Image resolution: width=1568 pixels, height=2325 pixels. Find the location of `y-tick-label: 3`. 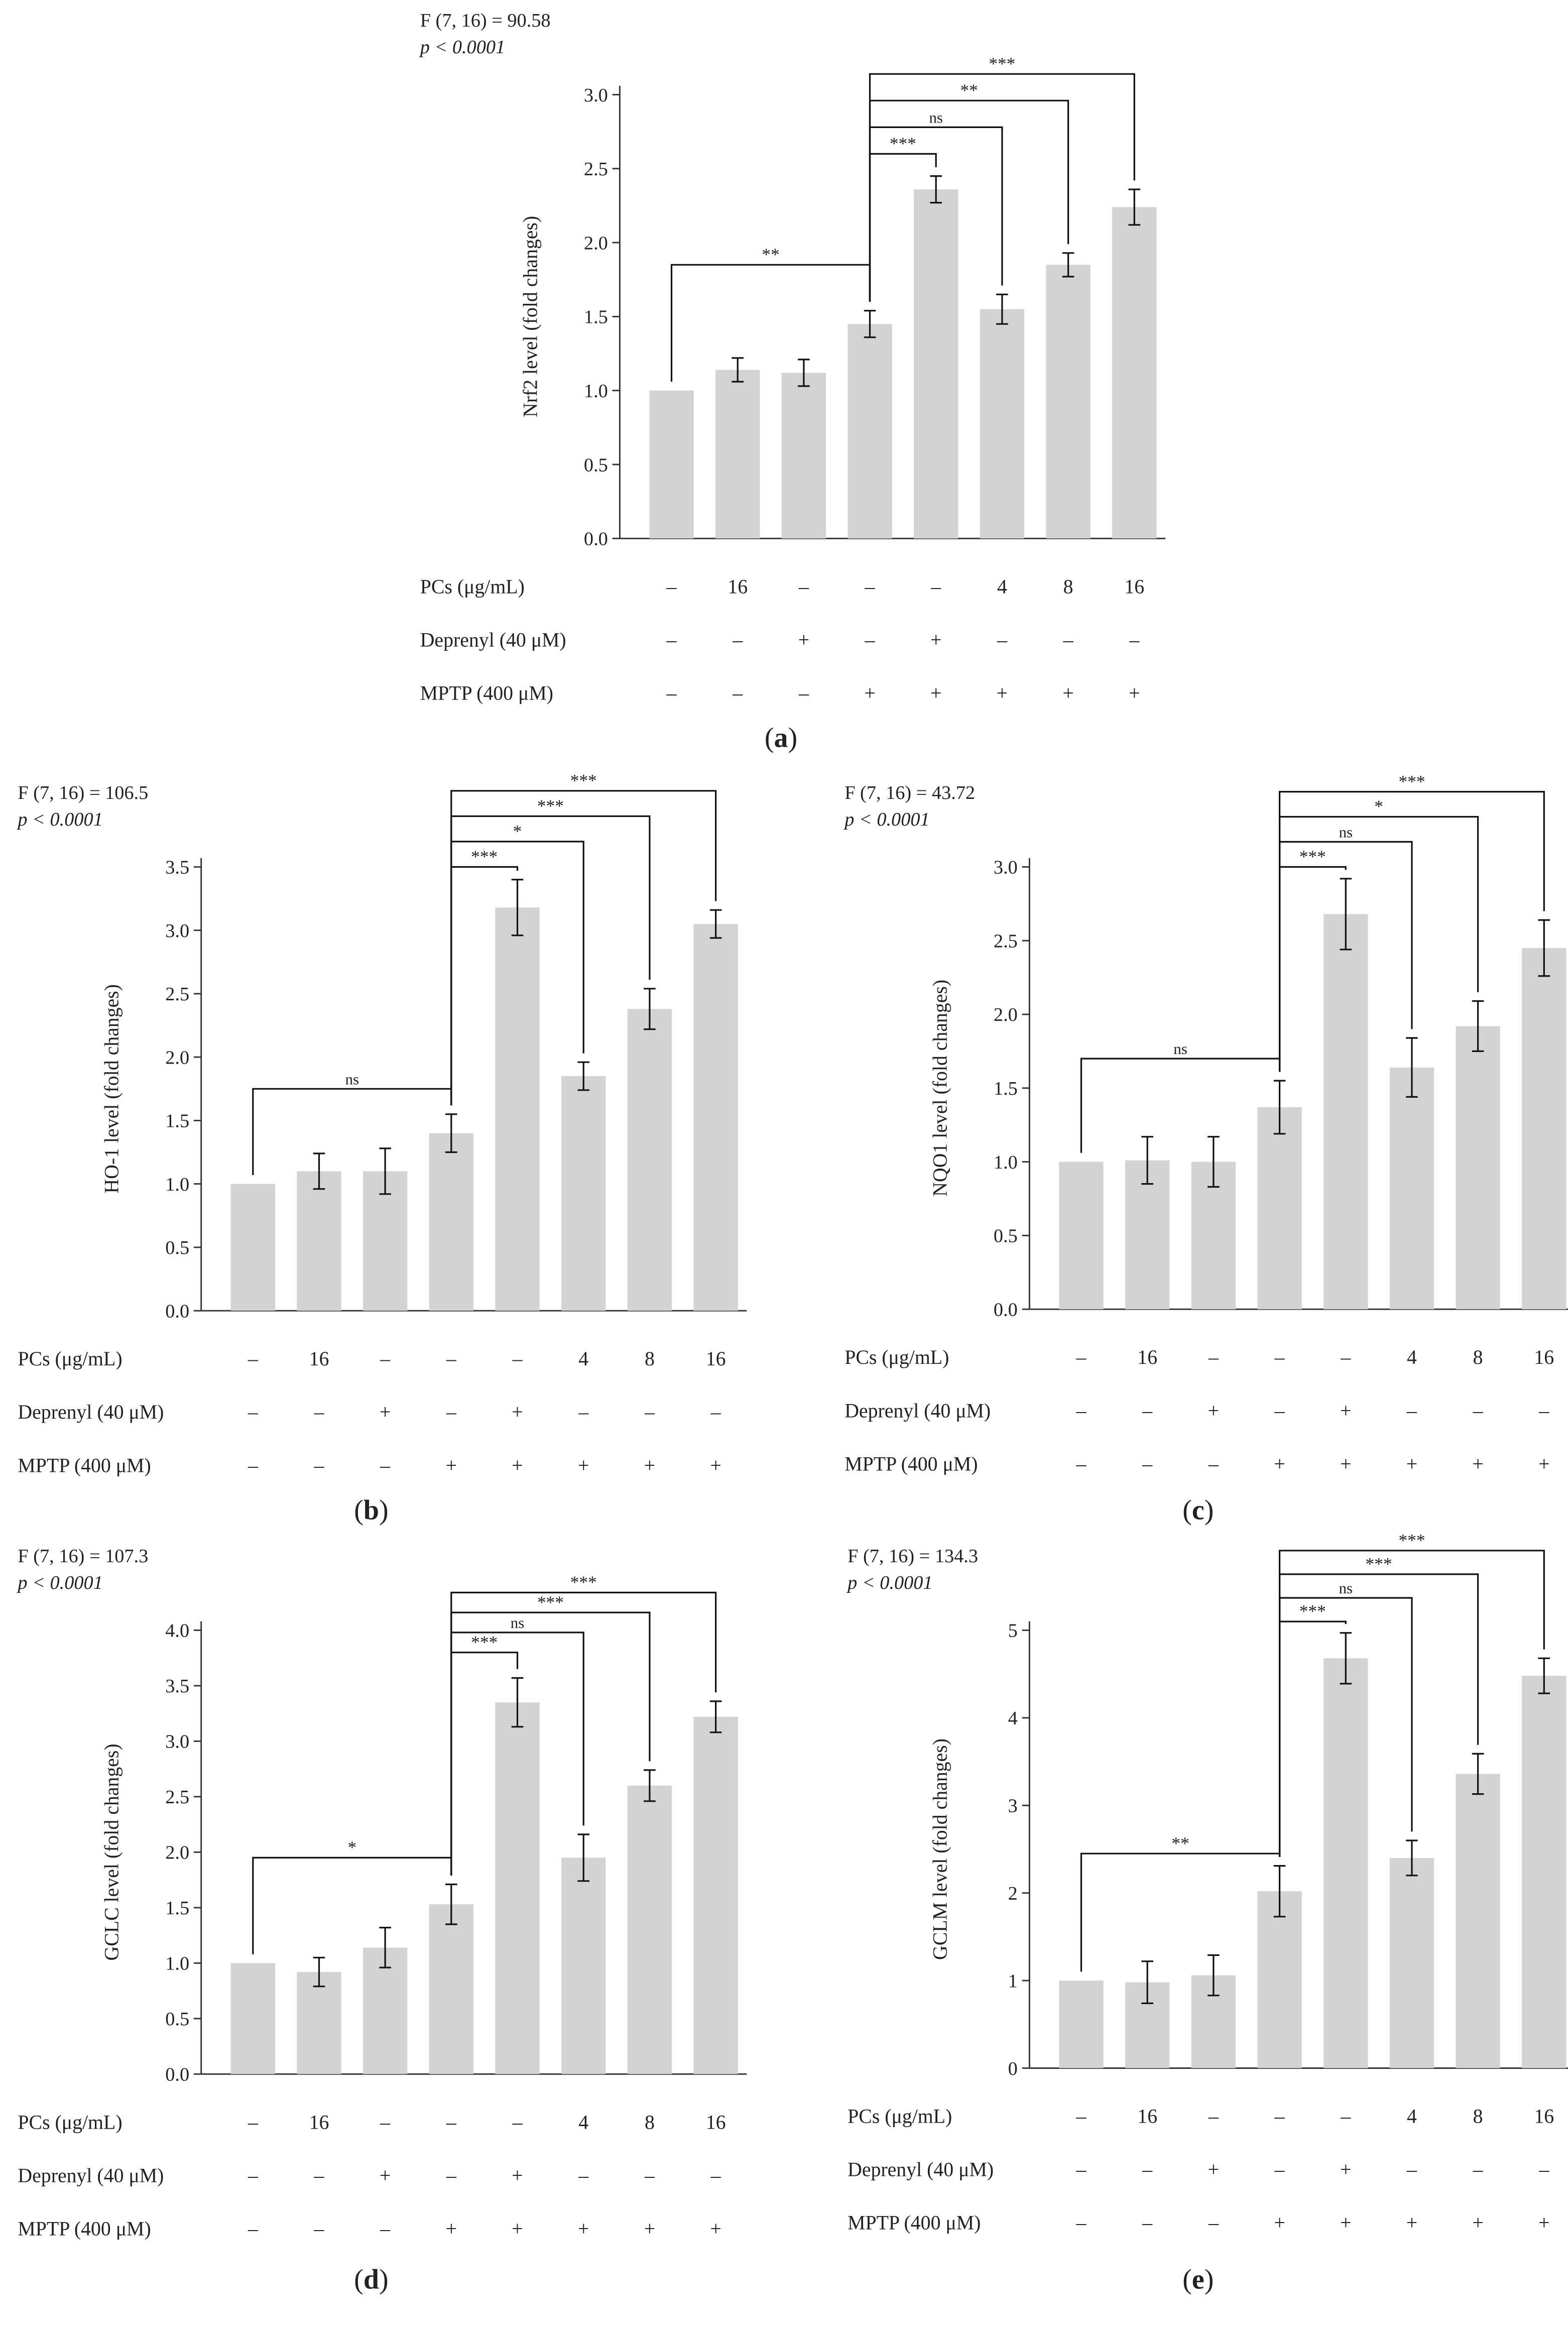

y-tick-label: 3 is located at coordinates (1013, 1806).